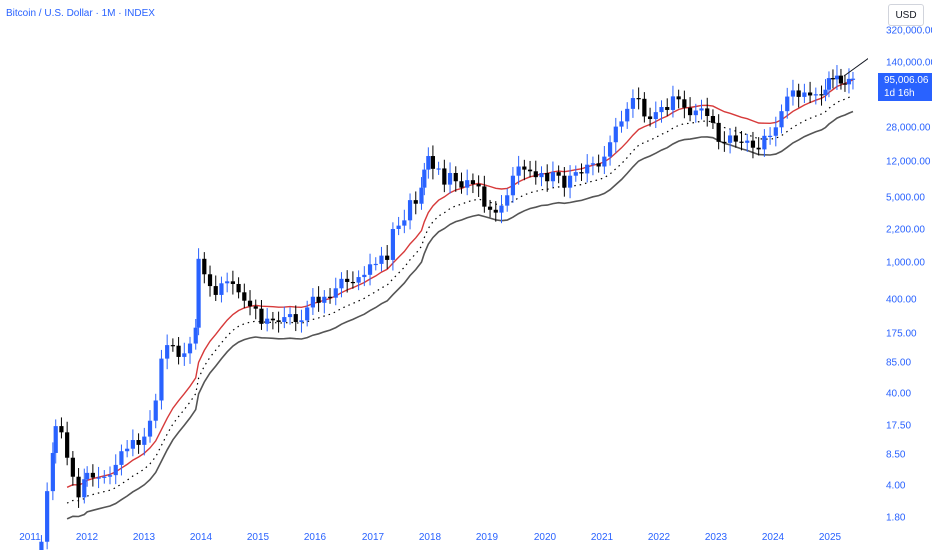  What do you see at coordinates (545, 537) in the screenshot?
I see `x-axis-label: 2020` at bounding box center [545, 537].